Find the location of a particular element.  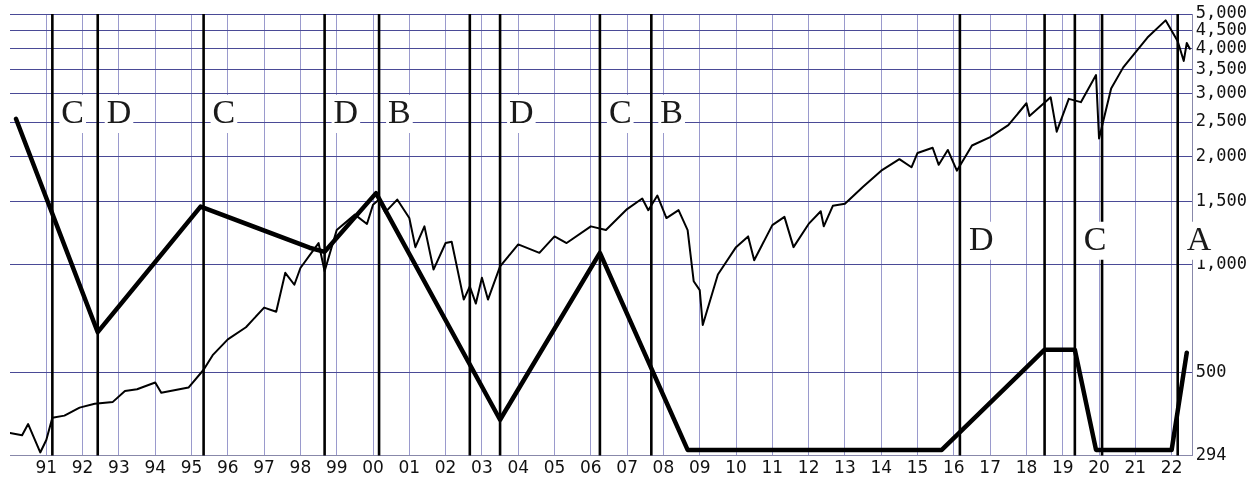

x-tick-label: 03 is located at coordinates (482, 467).